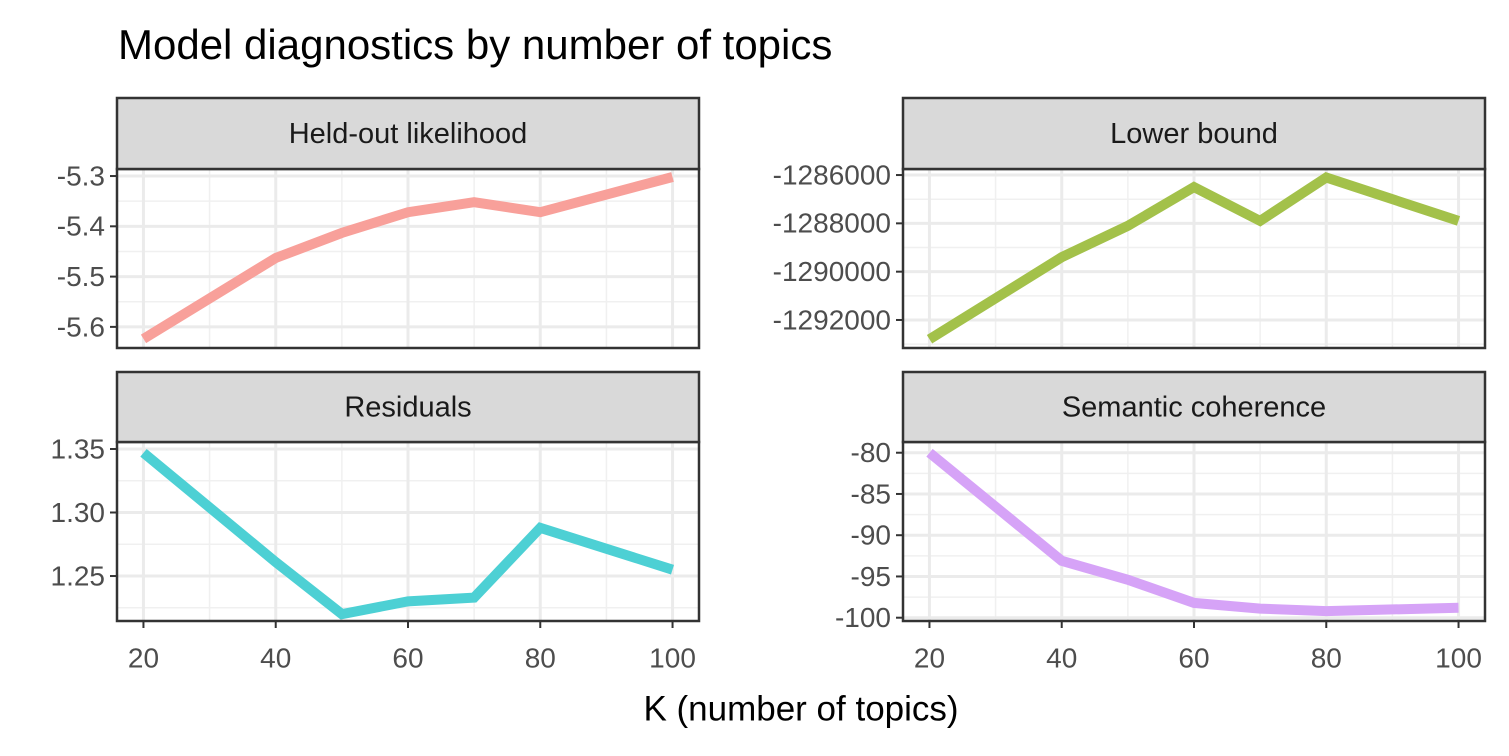 The width and height of the screenshot is (1509, 756). Describe the element at coordinates (78, 448) in the screenshot. I see `y-tick-label: 1.35` at that location.